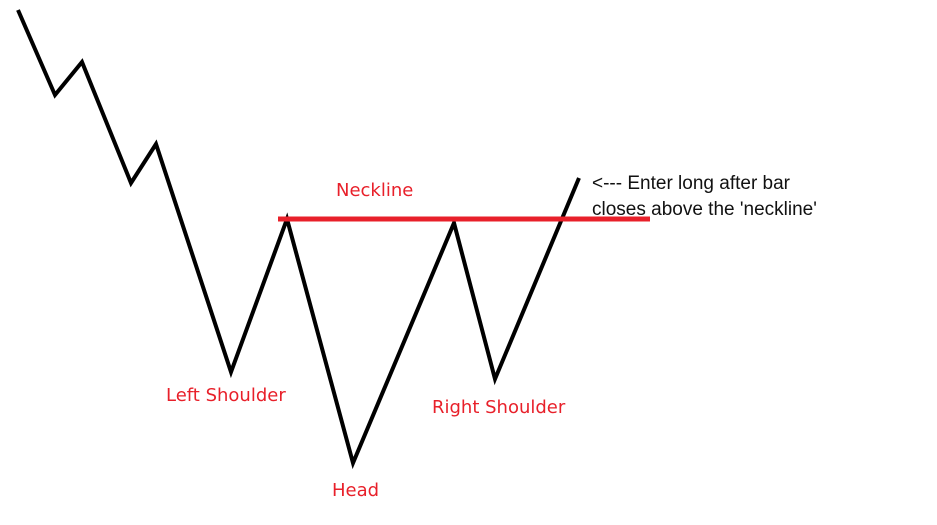 The width and height of the screenshot is (937, 525). Describe the element at coordinates (499, 407) in the screenshot. I see `right-shoulder-label: Right Shoulder` at that location.